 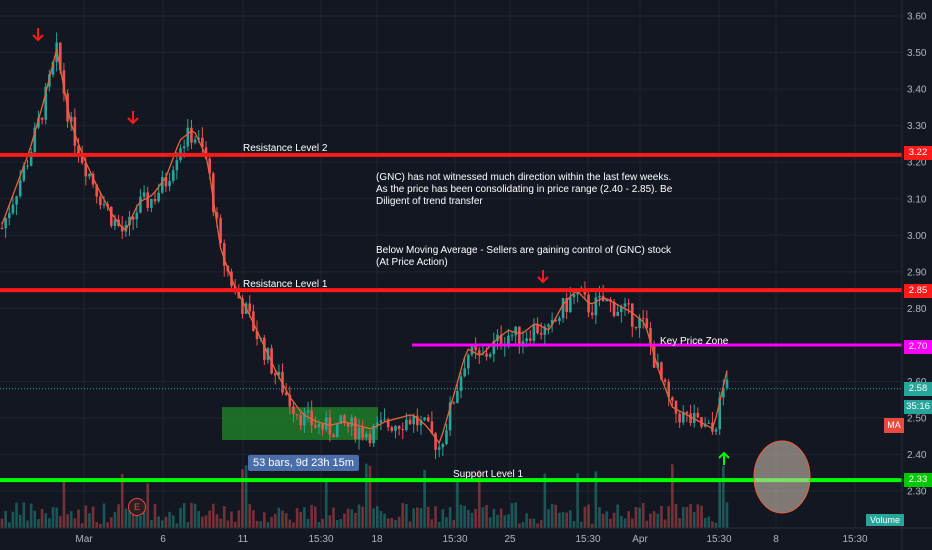 I want to click on price-tag-key-zone: 2.70, so click(x=918, y=347).